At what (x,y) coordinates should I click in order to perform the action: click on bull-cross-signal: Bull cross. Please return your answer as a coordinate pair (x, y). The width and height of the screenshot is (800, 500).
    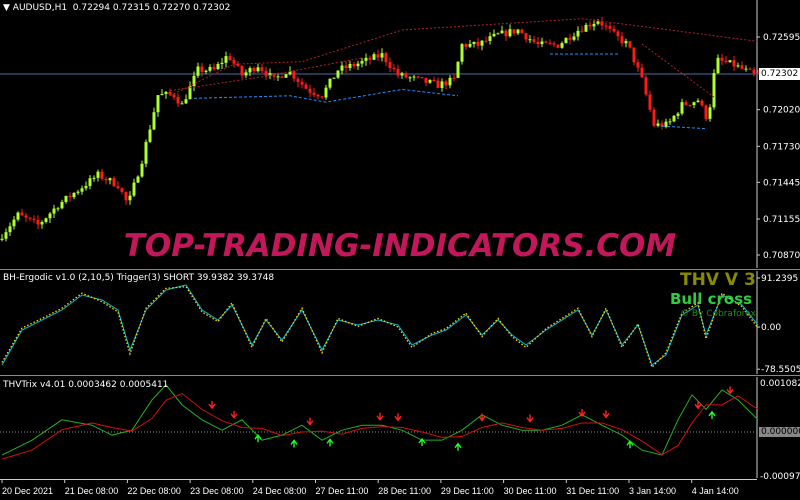
    Looking at the image, I should click on (711, 299).